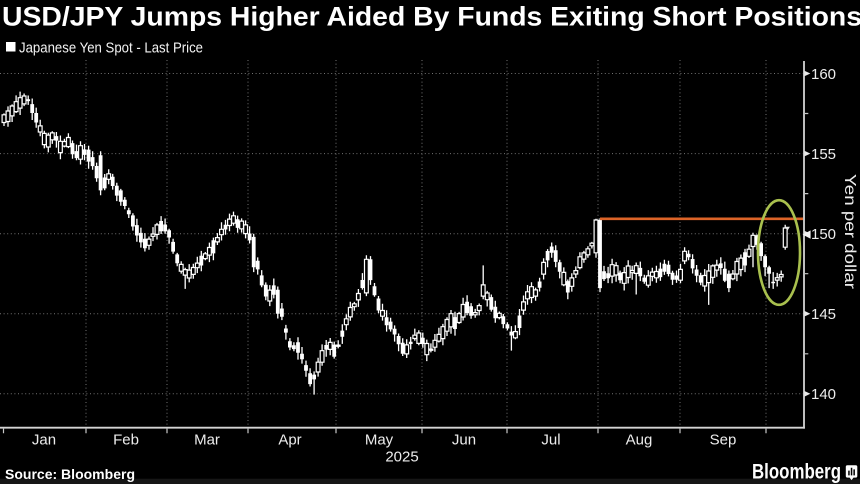 The width and height of the screenshot is (860, 484). What do you see at coordinates (823, 314) in the screenshot?
I see `svg-text: 145` at bounding box center [823, 314].